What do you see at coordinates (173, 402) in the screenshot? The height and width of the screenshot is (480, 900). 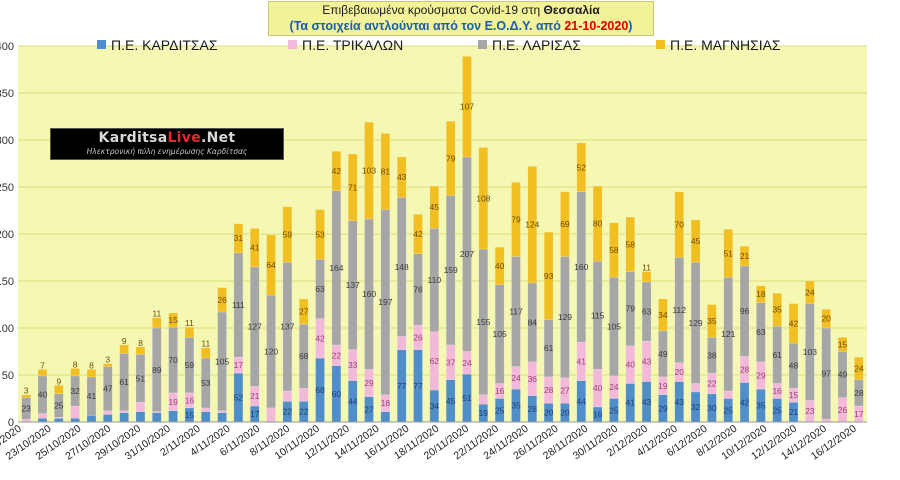 I see `data-label-trikala: 19` at bounding box center [173, 402].